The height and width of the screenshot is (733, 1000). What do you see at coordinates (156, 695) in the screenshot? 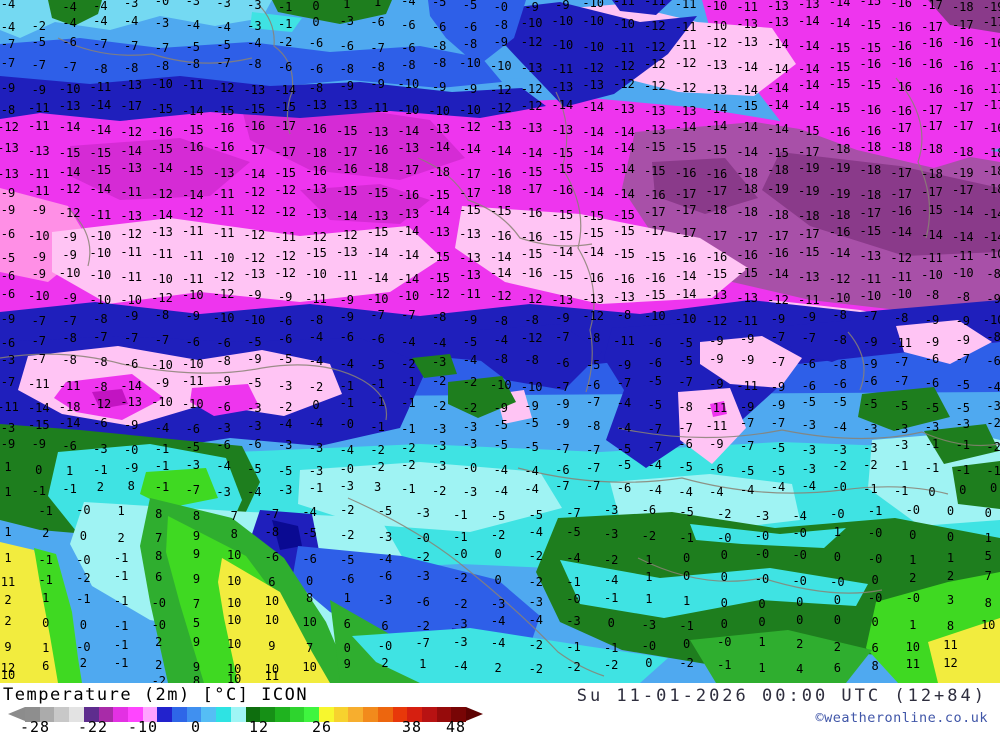
I see `map-title: Temperature (2m) [°C] ICON` at bounding box center [156, 695].